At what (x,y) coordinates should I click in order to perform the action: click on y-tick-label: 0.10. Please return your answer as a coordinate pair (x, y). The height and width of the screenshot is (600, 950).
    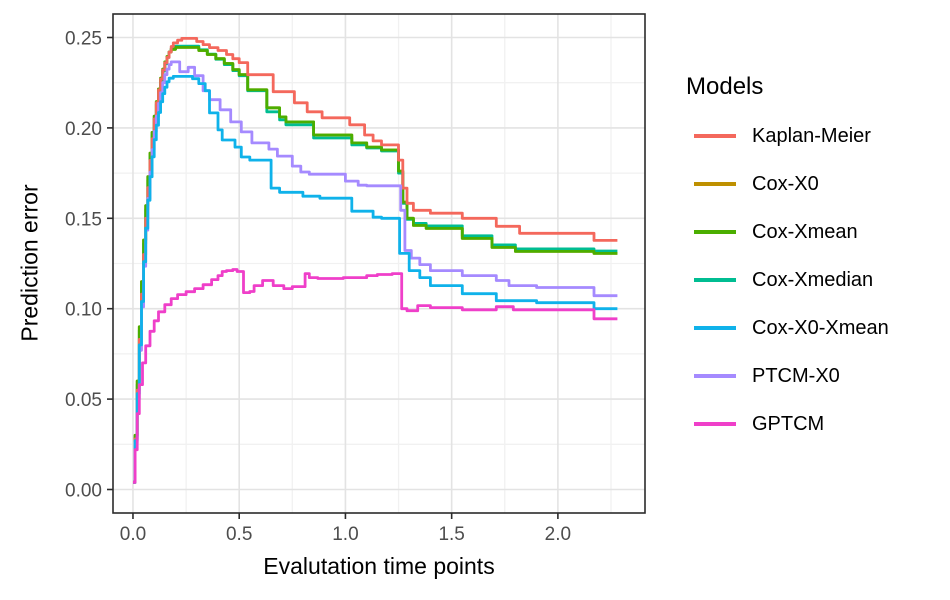
    Looking at the image, I should click on (83, 310).